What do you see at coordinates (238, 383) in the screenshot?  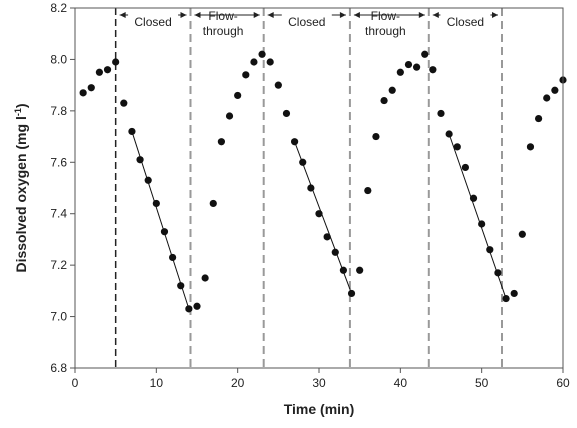 I see `x-tick-label: 20` at bounding box center [238, 383].